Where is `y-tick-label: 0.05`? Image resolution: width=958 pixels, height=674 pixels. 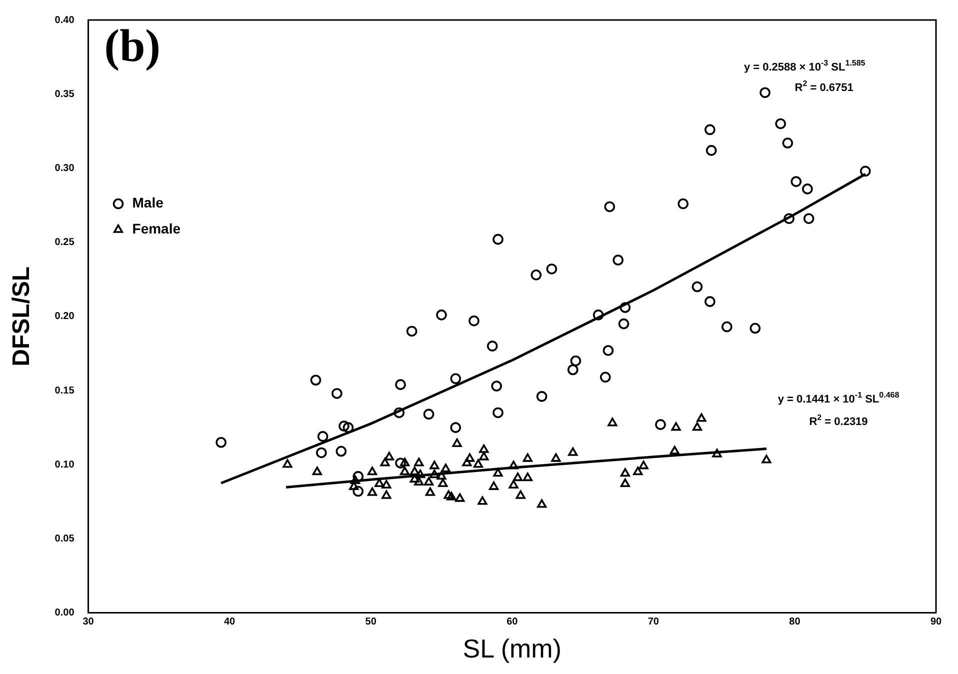 y-tick-label: 0.05 is located at coordinates (64, 538).